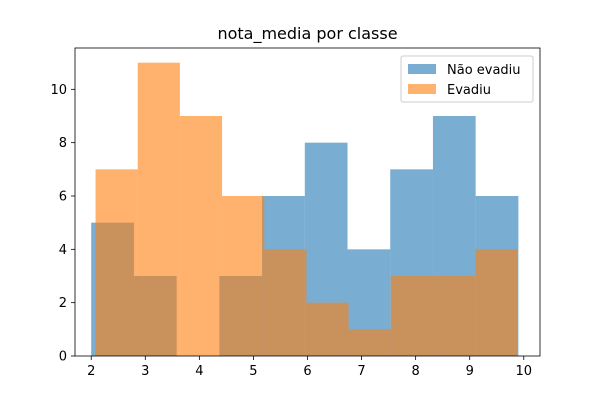  What do you see at coordinates (524, 371) in the screenshot?
I see `x-tick-label: 10` at bounding box center [524, 371].